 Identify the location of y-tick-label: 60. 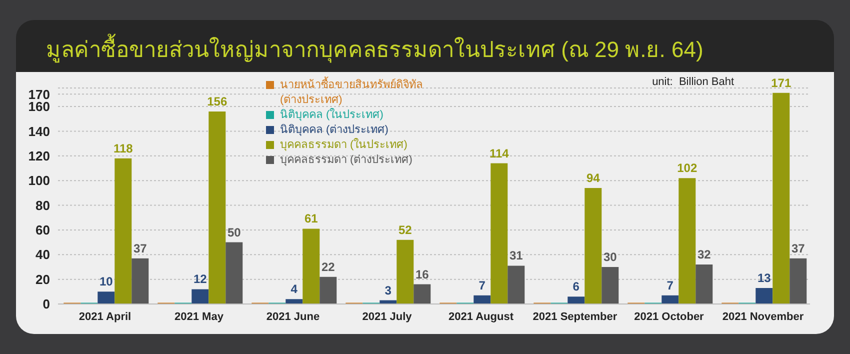
(43, 230).